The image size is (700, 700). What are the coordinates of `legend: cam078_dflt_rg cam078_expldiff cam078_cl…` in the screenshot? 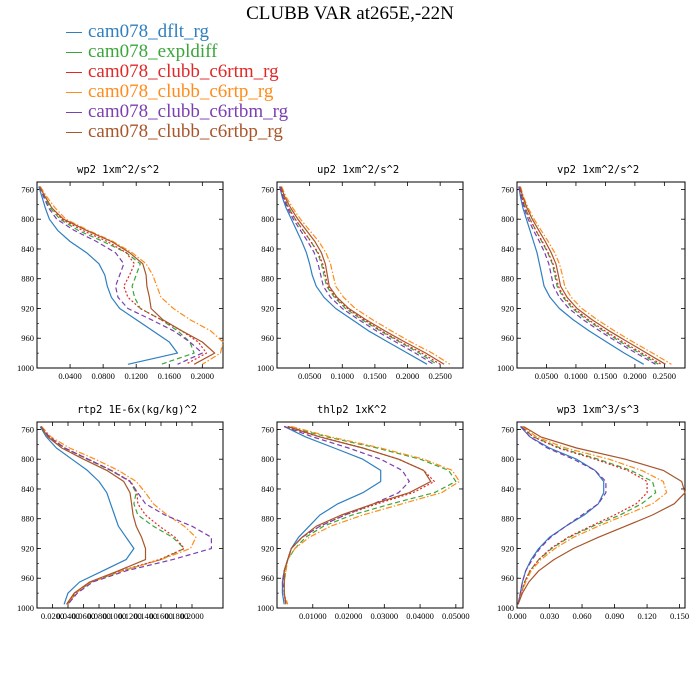 It's located at (226, 82).